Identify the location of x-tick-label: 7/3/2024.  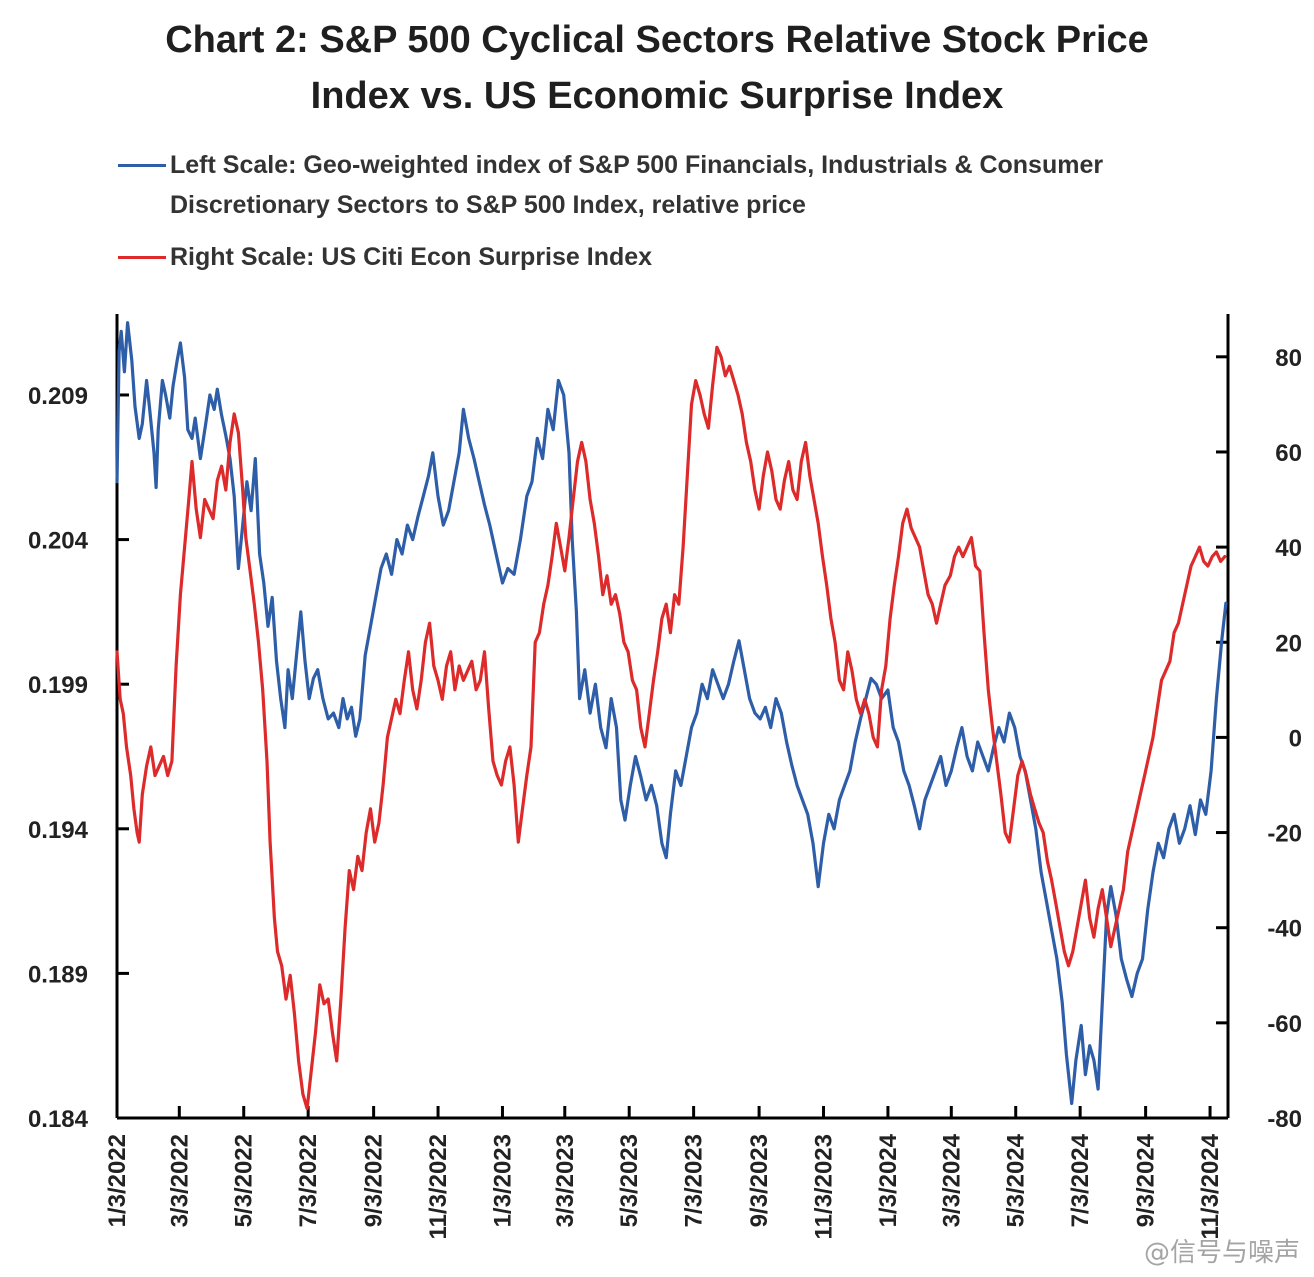
(1080, 1180).